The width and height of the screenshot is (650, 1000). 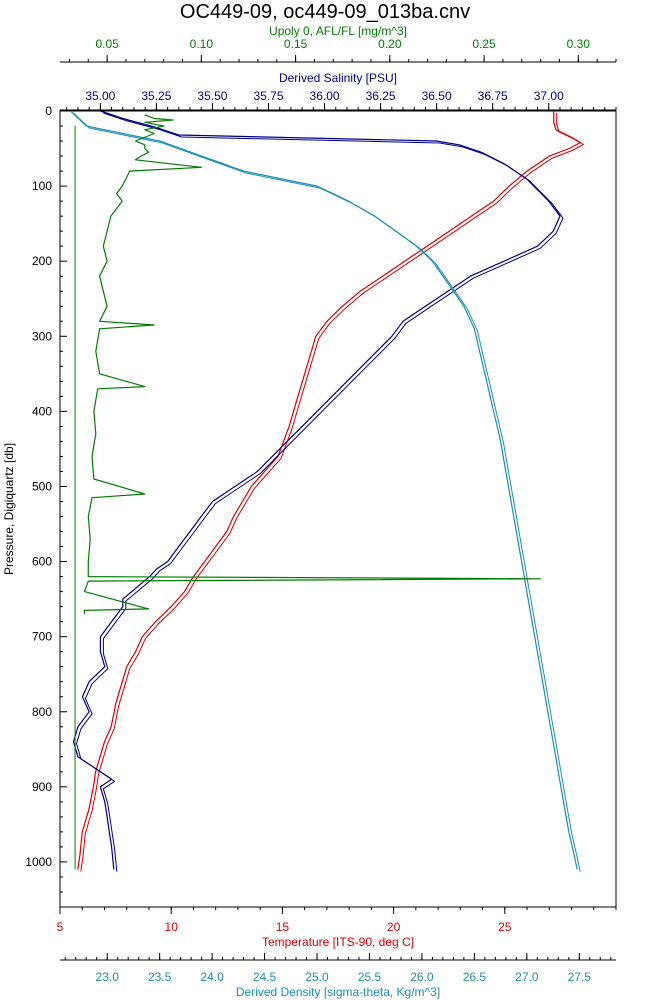 I want to click on pressure-tick-label: 500, so click(x=42, y=486).